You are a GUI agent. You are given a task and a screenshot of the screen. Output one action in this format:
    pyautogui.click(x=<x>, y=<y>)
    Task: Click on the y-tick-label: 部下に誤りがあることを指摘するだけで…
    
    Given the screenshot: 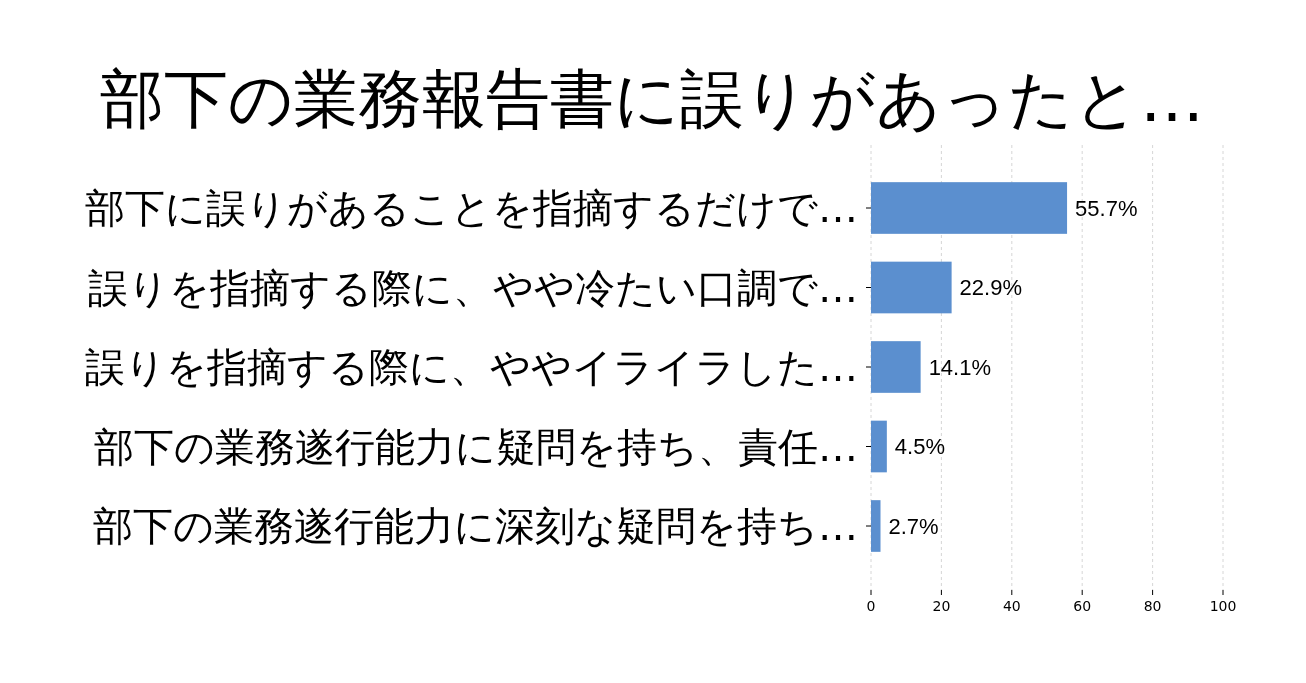 What is the action you would take?
    pyautogui.click(x=471, y=208)
    